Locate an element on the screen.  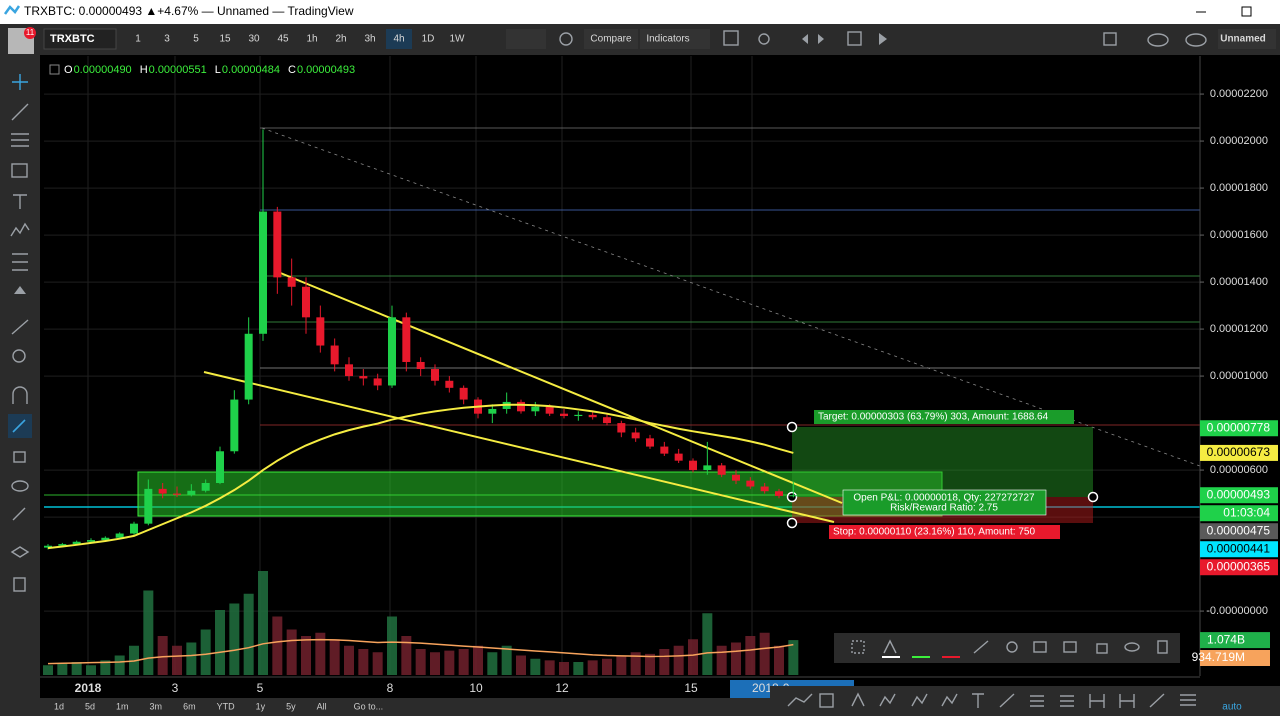
prediction-tool is located at coordinates (20, 262).